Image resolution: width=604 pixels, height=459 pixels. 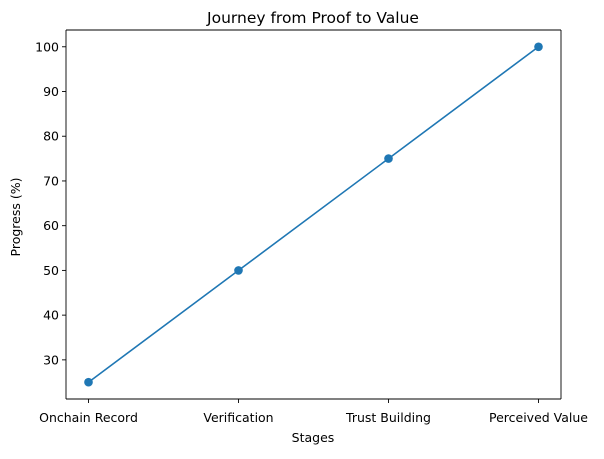 What do you see at coordinates (388, 417) in the screenshot?
I see `x-tick-label: Trust Building` at bounding box center [388, 417].